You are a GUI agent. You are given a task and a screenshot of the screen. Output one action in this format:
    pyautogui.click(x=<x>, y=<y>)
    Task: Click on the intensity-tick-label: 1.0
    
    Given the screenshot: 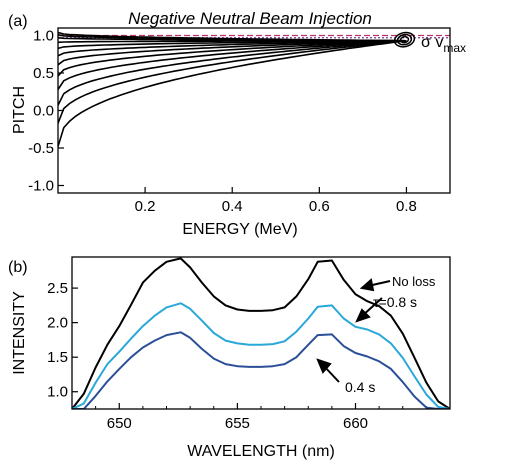 What is the action you would take?
    pyautogui.click(x=57, y=392)
    